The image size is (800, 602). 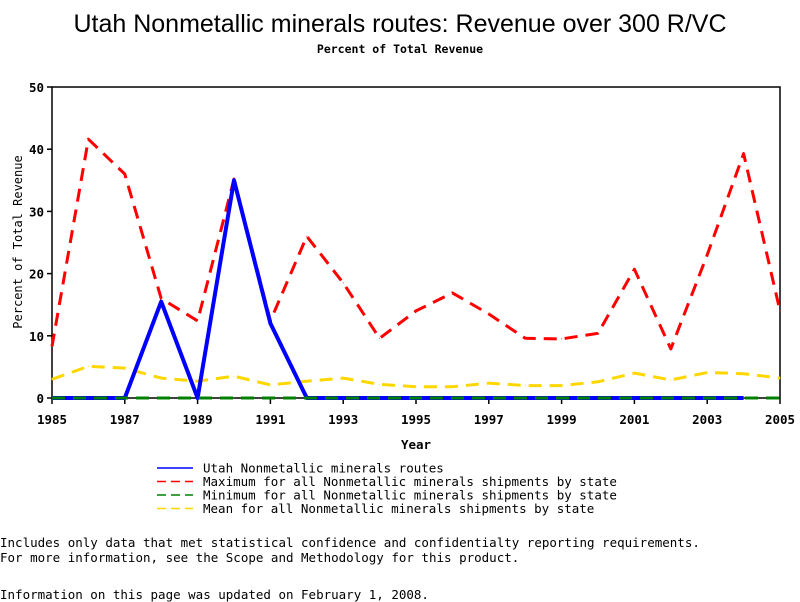 I want to click on y-tick-label: 0, so click(x=40, y=398).